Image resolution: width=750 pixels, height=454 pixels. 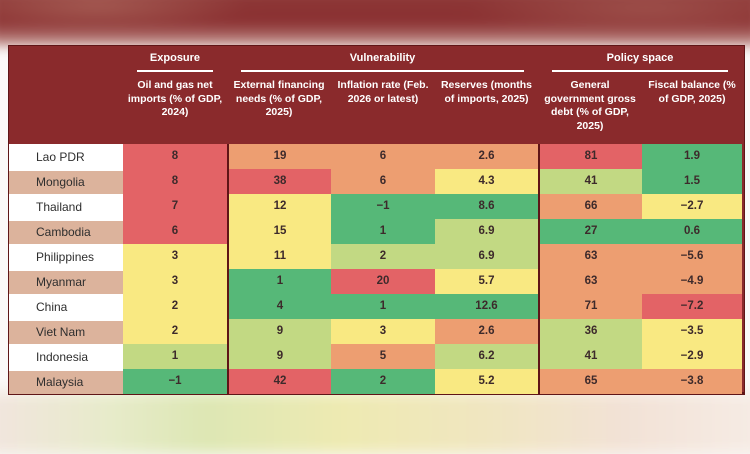 I want to click on heat-cell: 12, so click(x=279, y=206).